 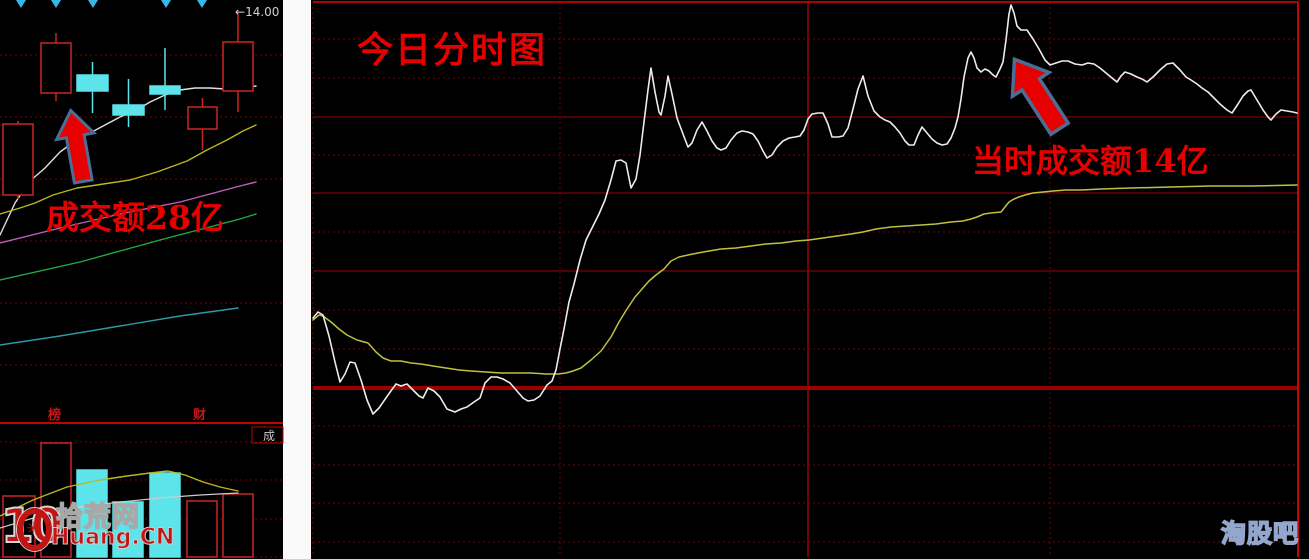 I want to click on high-price-value: 14.00, so click(x=262, y=12).